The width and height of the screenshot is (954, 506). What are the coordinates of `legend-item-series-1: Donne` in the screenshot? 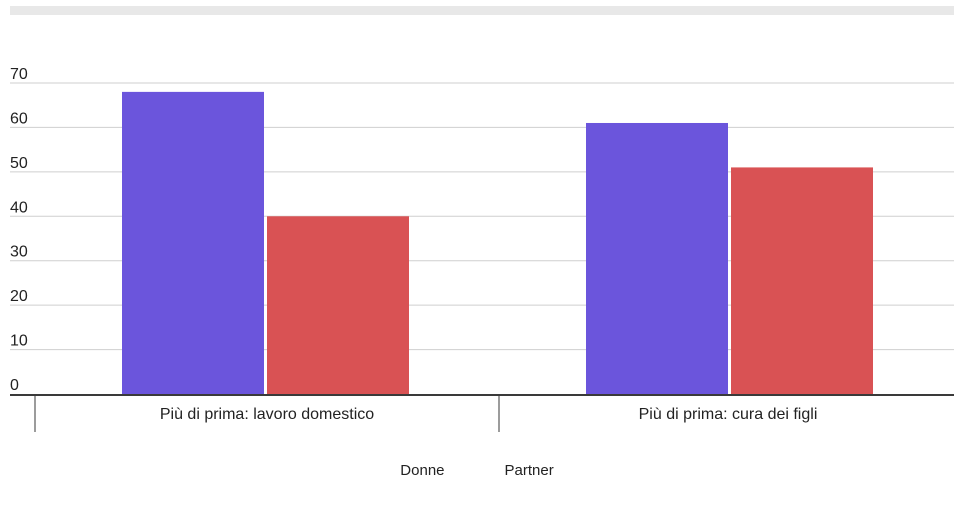 It's located at (422, 470).